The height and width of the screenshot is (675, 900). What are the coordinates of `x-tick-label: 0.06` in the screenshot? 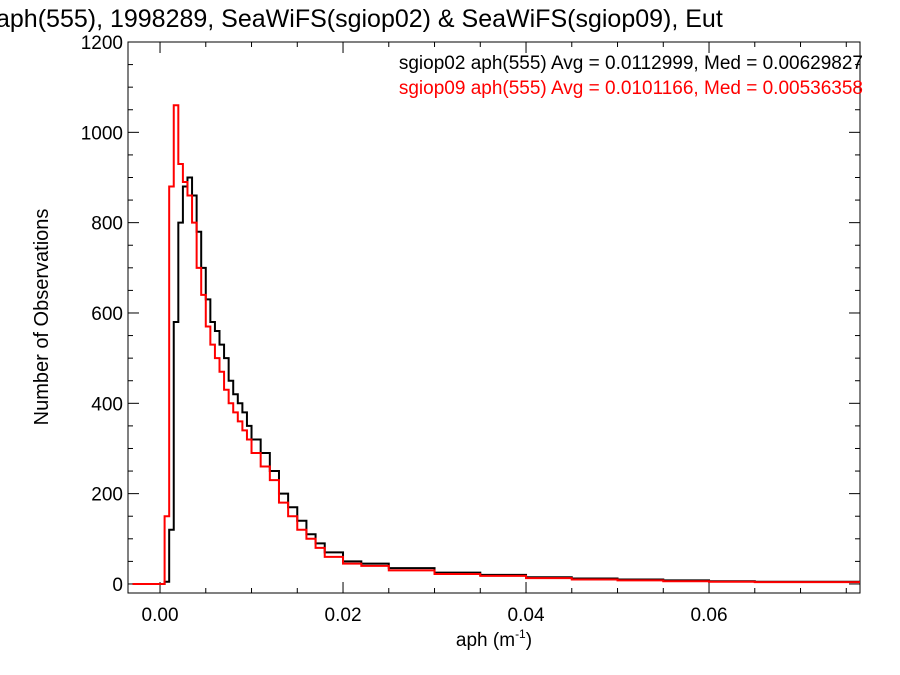 It's located at (709, 615).